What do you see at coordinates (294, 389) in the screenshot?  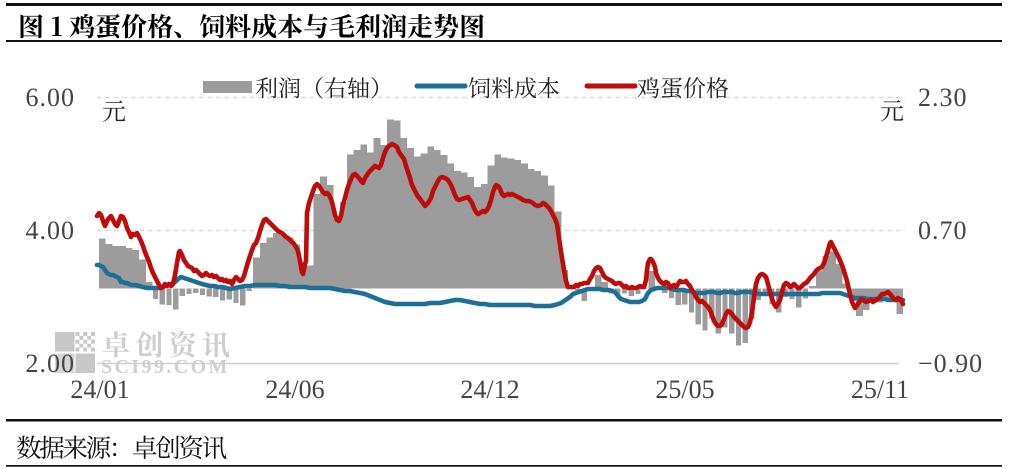 I see `svg-text: 24/06` at bounding box center [294, 389].